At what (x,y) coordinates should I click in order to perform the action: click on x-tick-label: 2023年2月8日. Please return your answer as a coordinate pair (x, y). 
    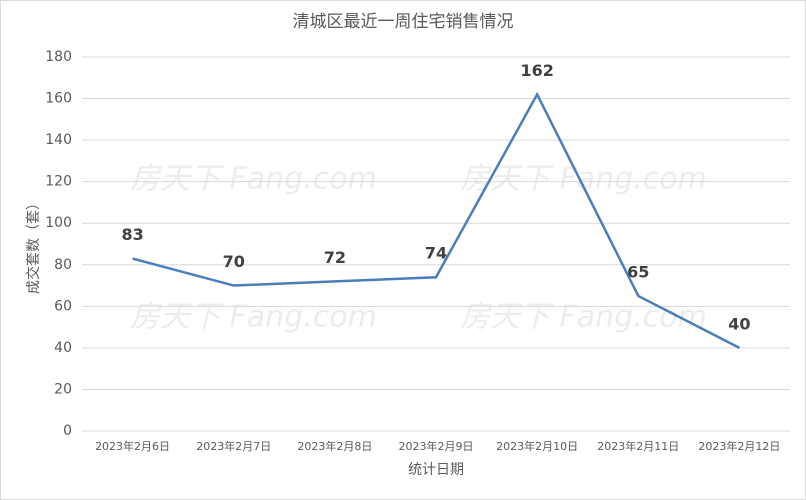
    Looking at the image, I should click on (334, 446).